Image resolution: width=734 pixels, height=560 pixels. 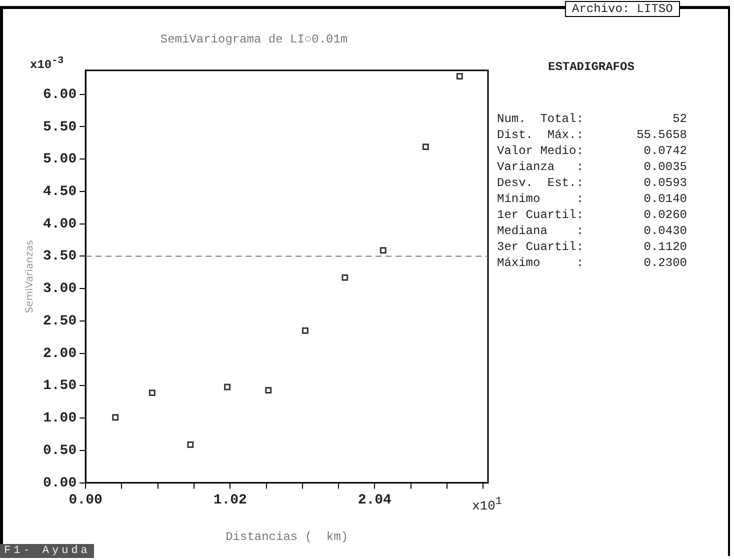 What do you see at coordinates (664, 247) in the screenshot?
I see `text: 0.1120` at bounding box center [664, 247].